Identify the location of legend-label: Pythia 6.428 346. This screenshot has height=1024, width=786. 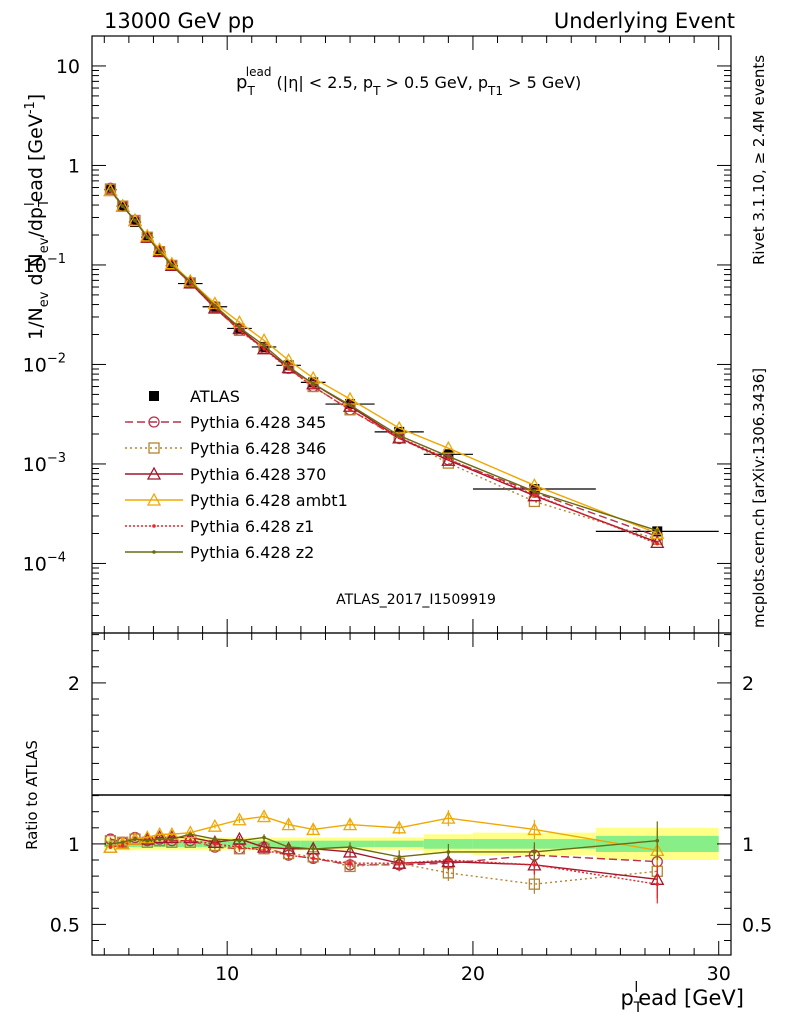
(258, 448).